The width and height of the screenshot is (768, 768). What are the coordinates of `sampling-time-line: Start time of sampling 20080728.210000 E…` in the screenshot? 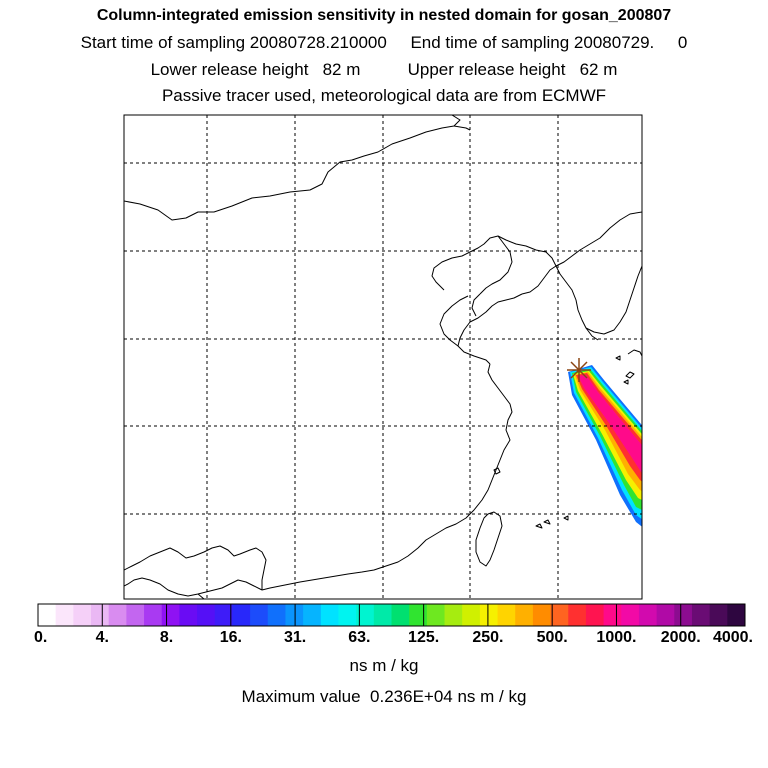 It's located at (384, 42).